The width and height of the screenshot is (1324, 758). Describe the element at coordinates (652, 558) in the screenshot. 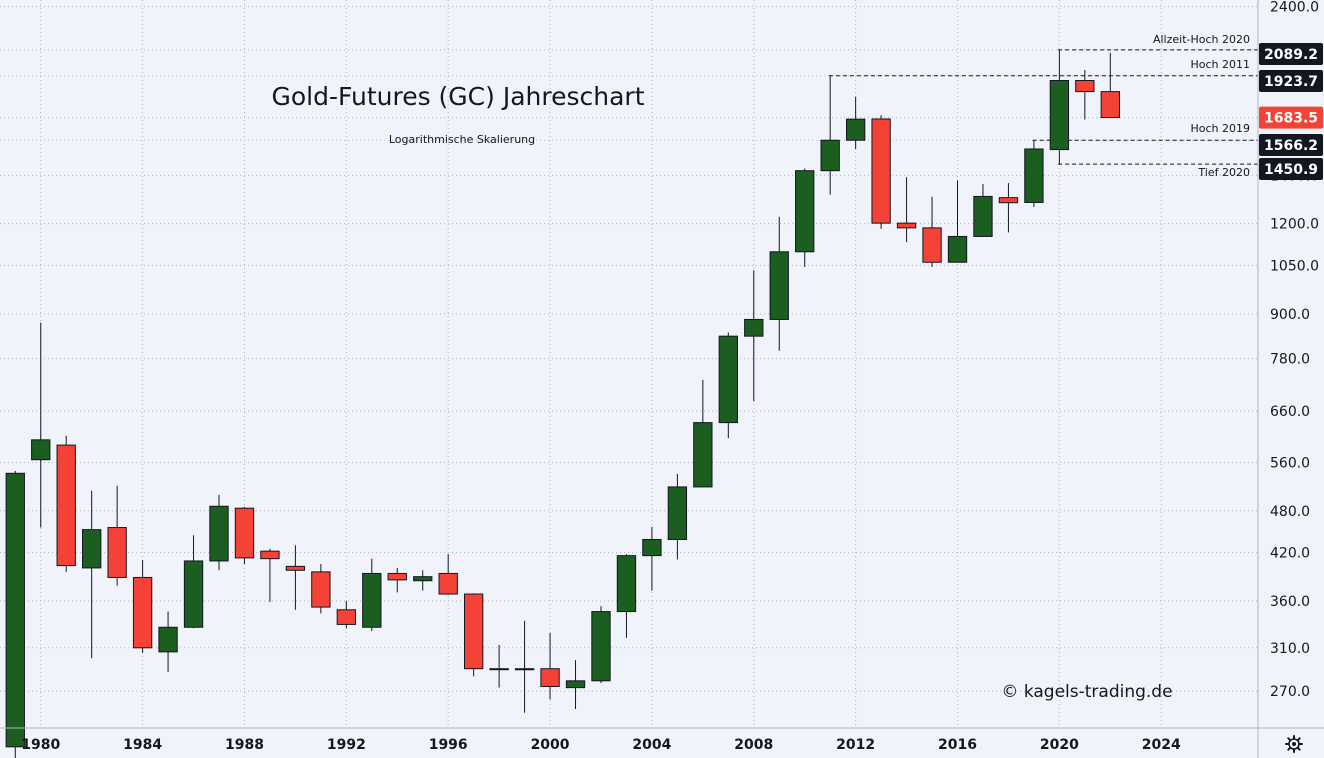

I see `candle-2004` at that location.